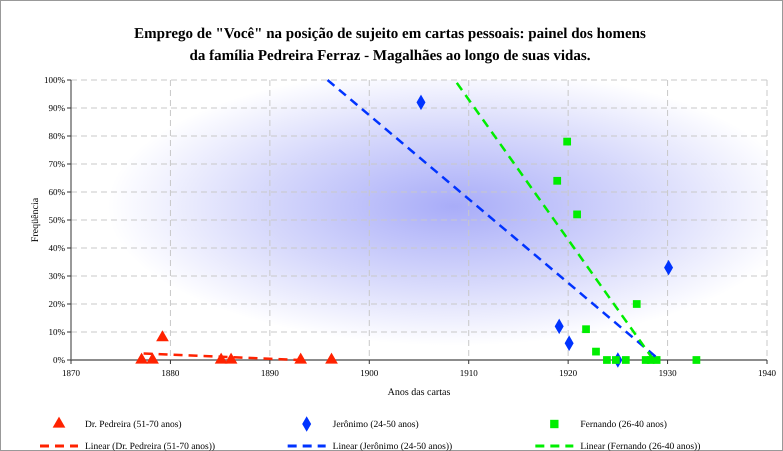 The width and height of the screenshot is (783, 451). What do you see at coordinates (270, 373) in the screenshot?
I see `x-tick-label: 1890` at bounding box center [270, 373].